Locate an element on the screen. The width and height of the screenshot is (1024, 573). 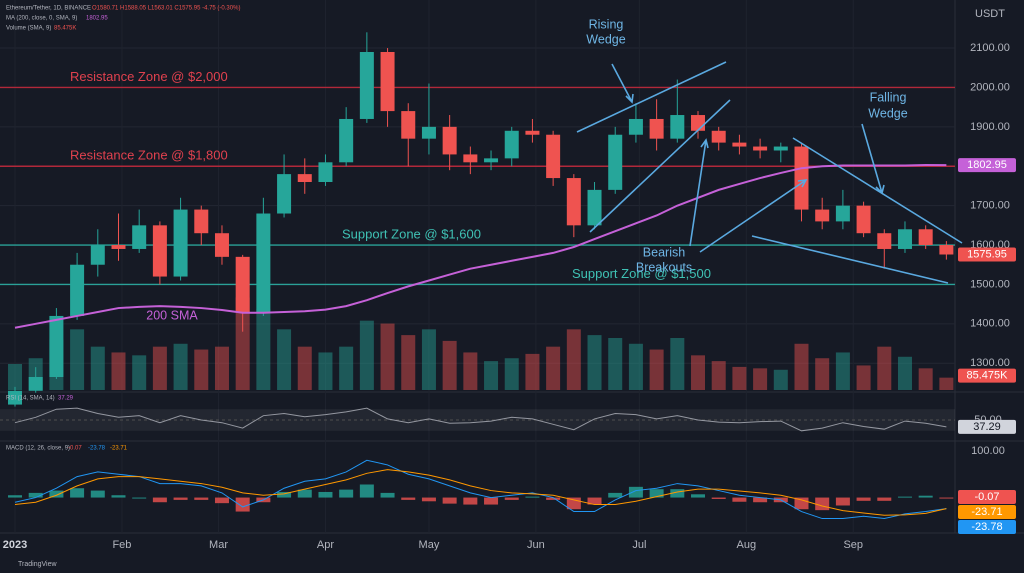
macd-legend: MACD (12, 26, close, 9) is located at coordinates (38, 449).